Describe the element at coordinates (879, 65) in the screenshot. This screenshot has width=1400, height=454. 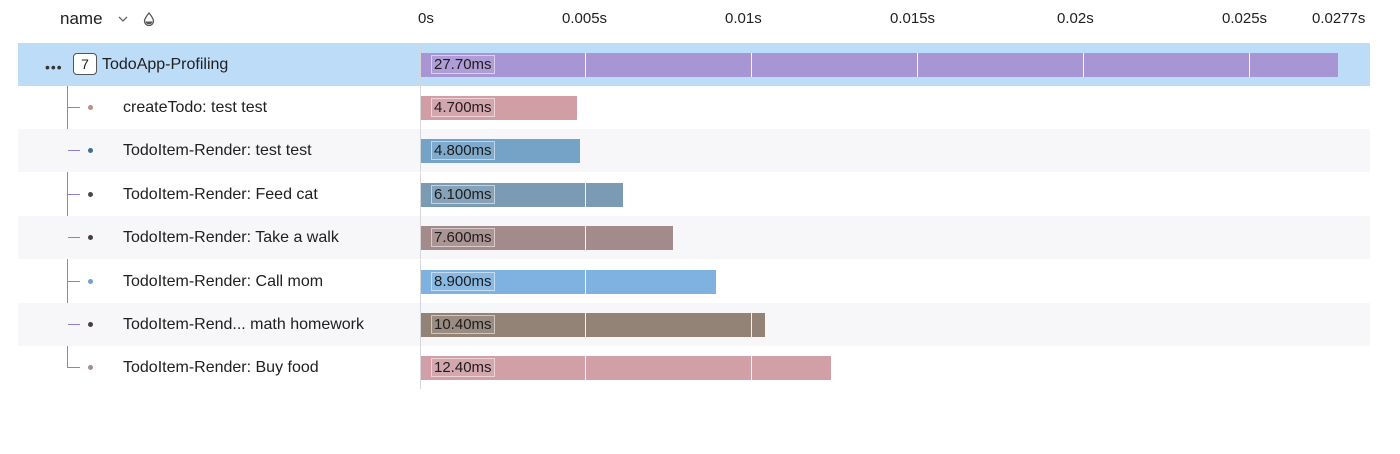
I see `span-duration-bar: 27.70ms` at that location.